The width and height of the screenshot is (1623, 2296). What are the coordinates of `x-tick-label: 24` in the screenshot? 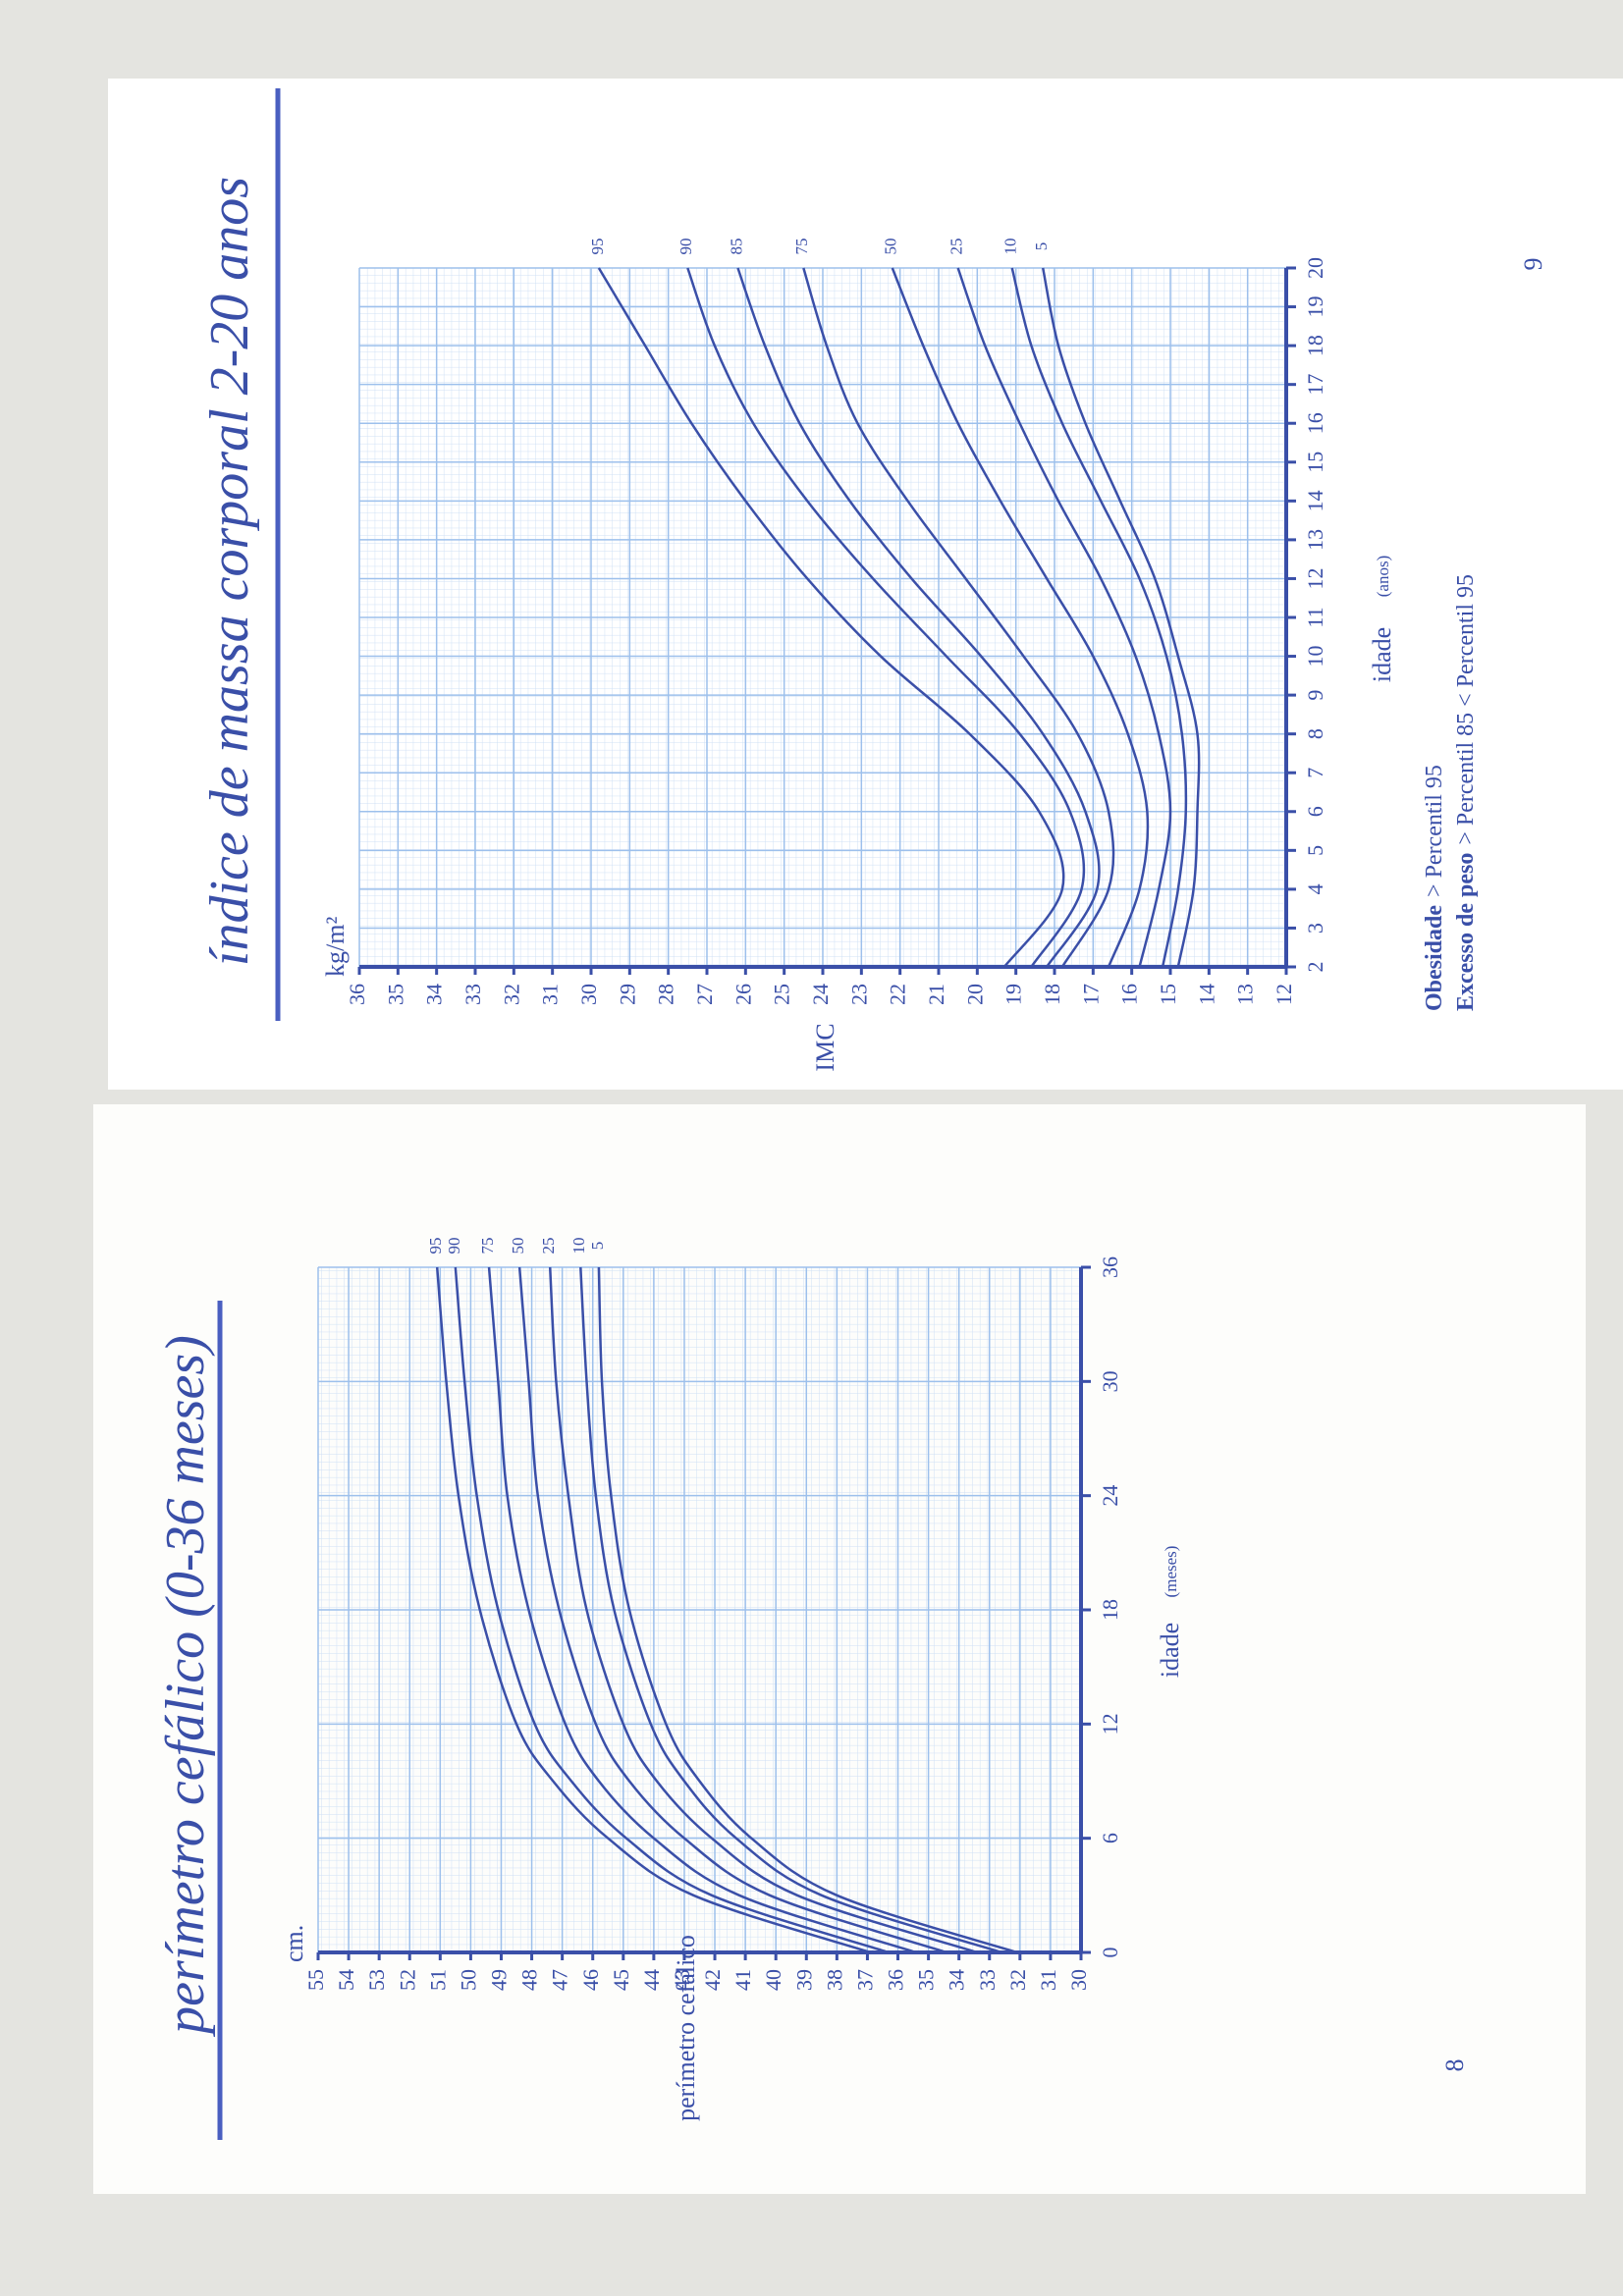 It's located at (1110, 1496).